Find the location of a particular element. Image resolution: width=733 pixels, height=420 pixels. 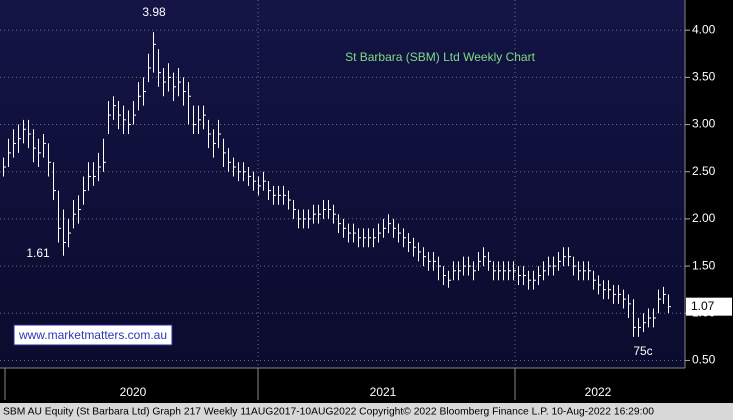

last-price-box is located at coordinates (709, 306).